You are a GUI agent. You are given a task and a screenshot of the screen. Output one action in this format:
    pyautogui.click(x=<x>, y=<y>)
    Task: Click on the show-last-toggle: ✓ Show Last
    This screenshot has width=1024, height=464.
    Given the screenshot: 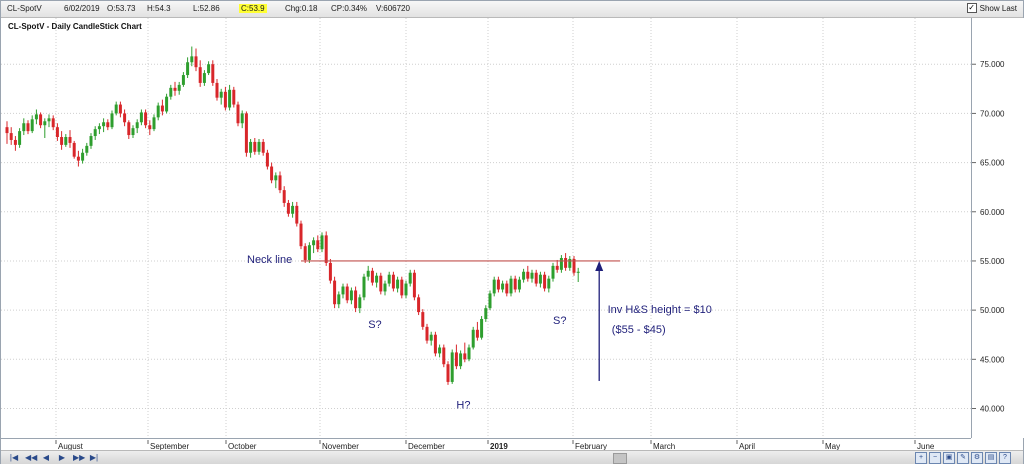 What is the action you would take?
    pyautogui.click(x=991, y=8)
    